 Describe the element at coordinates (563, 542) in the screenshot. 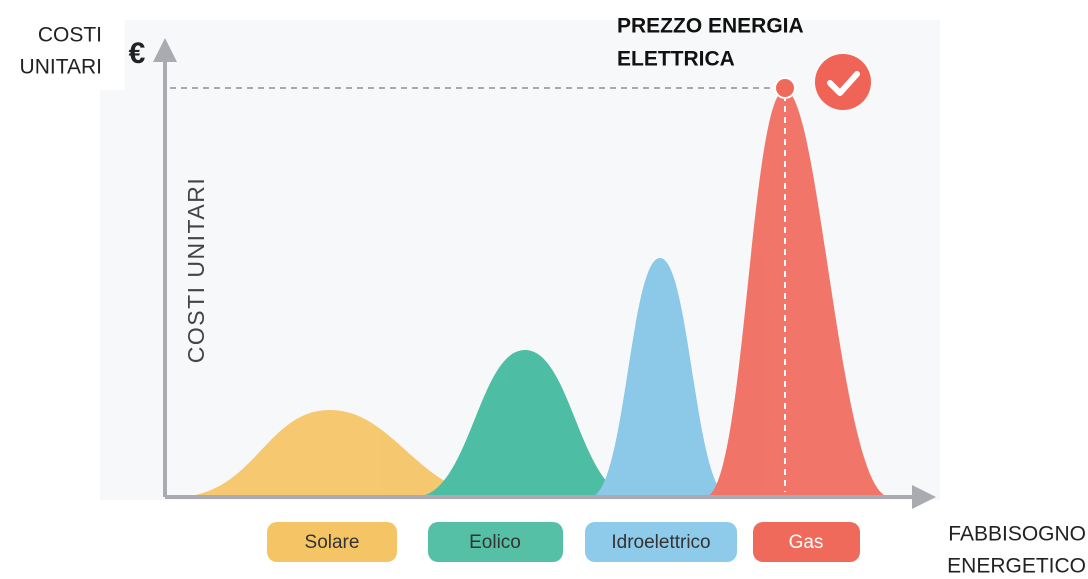

I see `legend: Solare Eolico Idroelettrico Gas` at that location.